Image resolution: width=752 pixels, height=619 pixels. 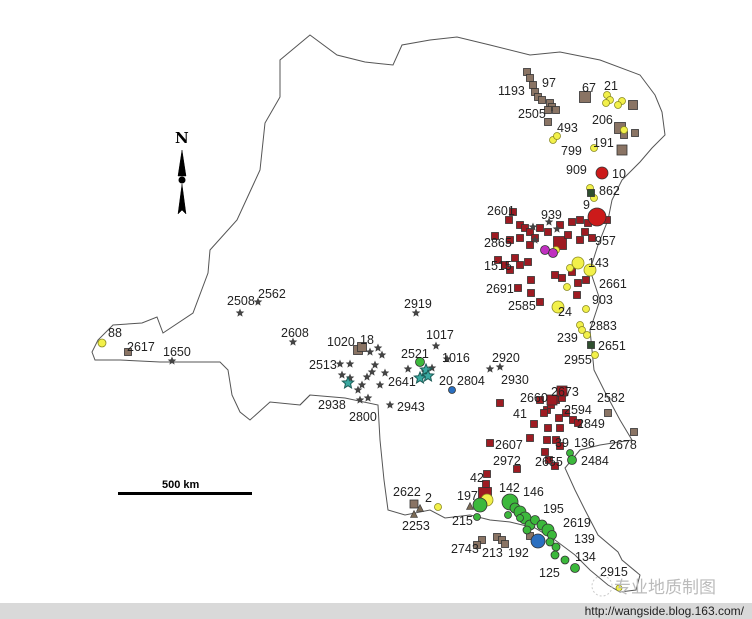 I want to click on point-label: 9, so click(x=586, y=205).